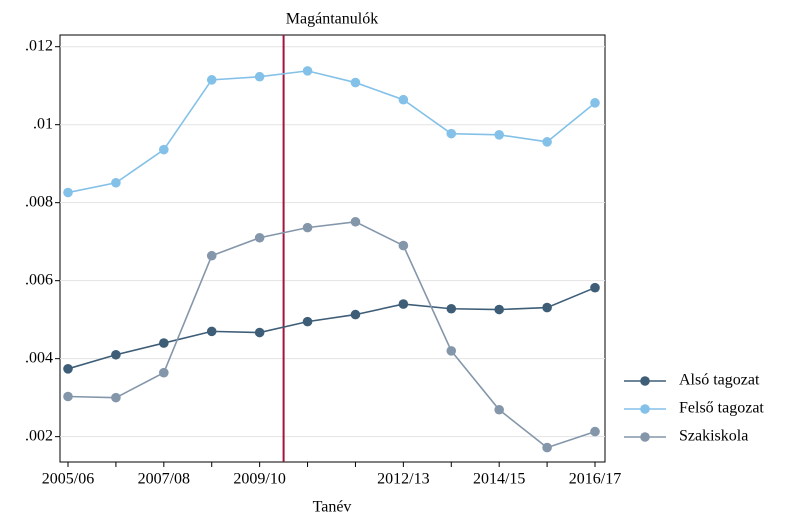 The width and height of the screenshot is (785, 518). What do you see at coordinates (39, 435) in the screenshot?
I see `y-tick-label: .002` at bounding box center [39, 435].